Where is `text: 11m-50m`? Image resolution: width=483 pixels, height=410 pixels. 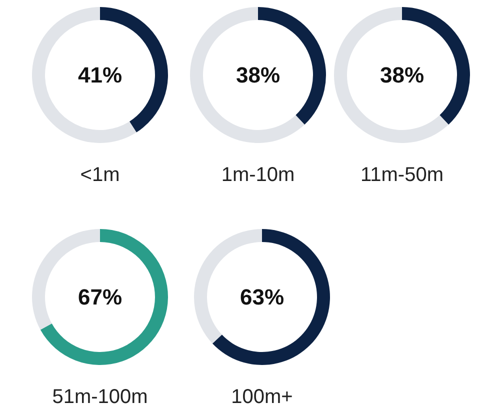 text: 11m-50m is located at coordinates (402, 175).